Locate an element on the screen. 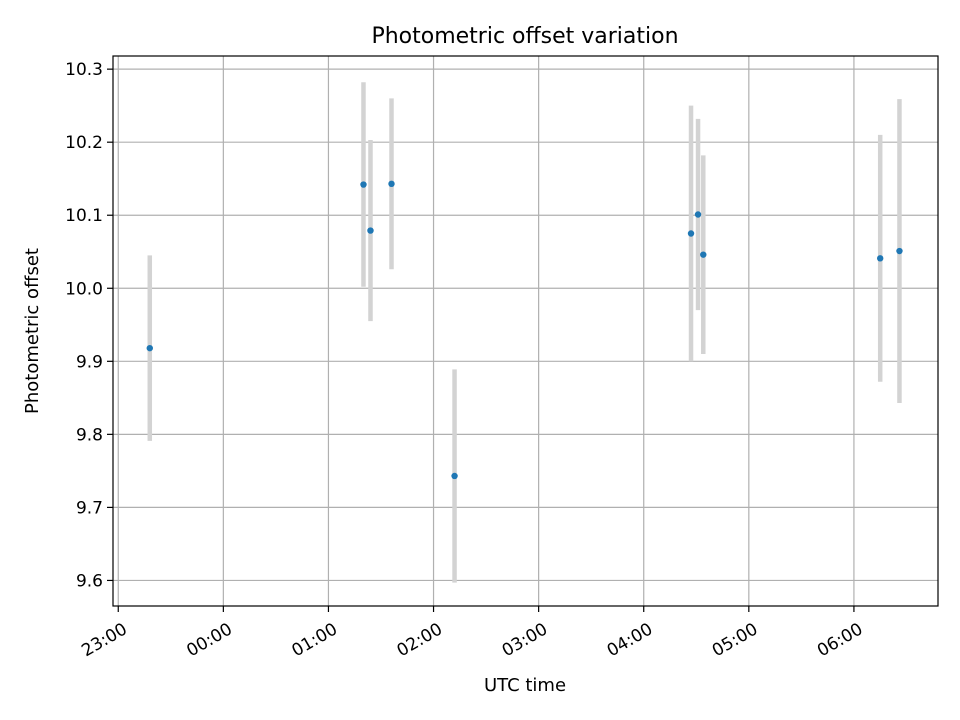 The height and width of the screenshot is (720, 960). y-tick-label: 9.7 is located at coordinates (89, 508).